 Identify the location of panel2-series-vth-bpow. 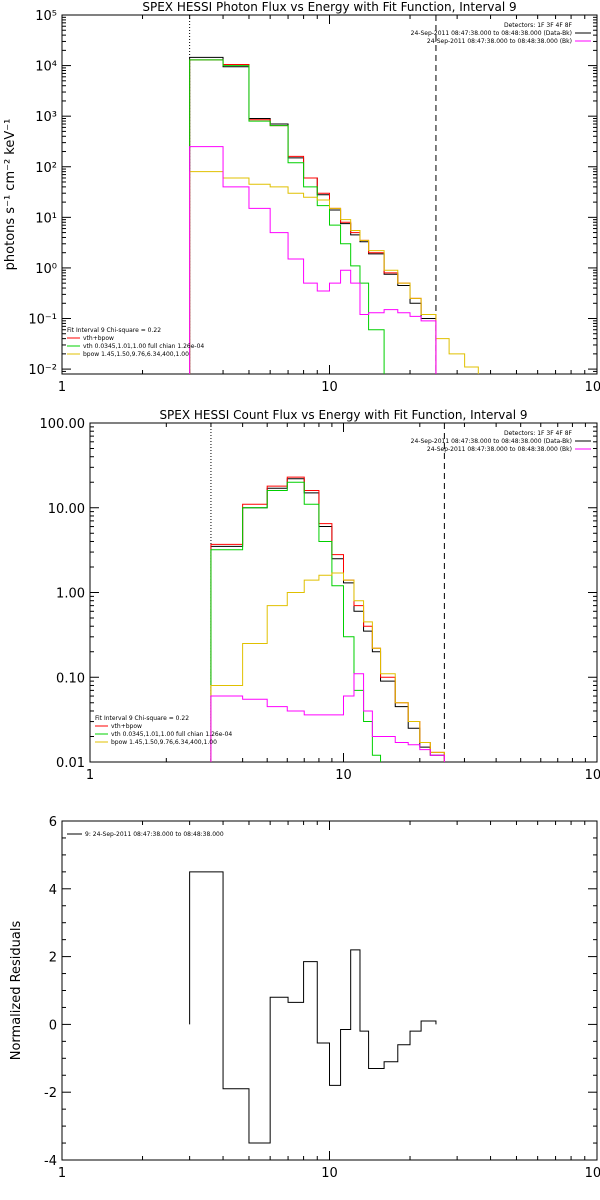
(327, 619).